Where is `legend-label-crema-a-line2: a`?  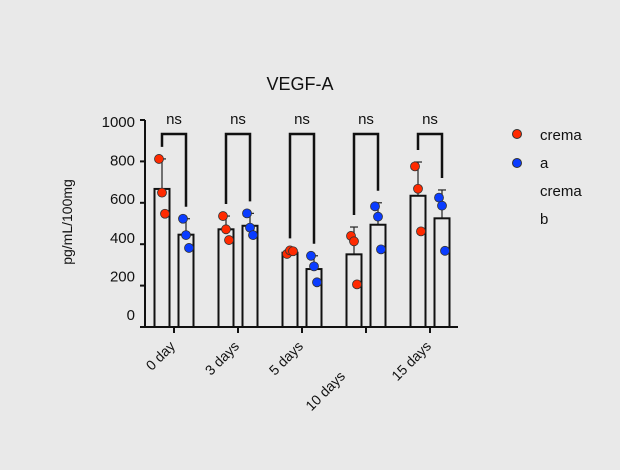 legend-label-crema-a-line2: a is located at coordinates (544, 163).